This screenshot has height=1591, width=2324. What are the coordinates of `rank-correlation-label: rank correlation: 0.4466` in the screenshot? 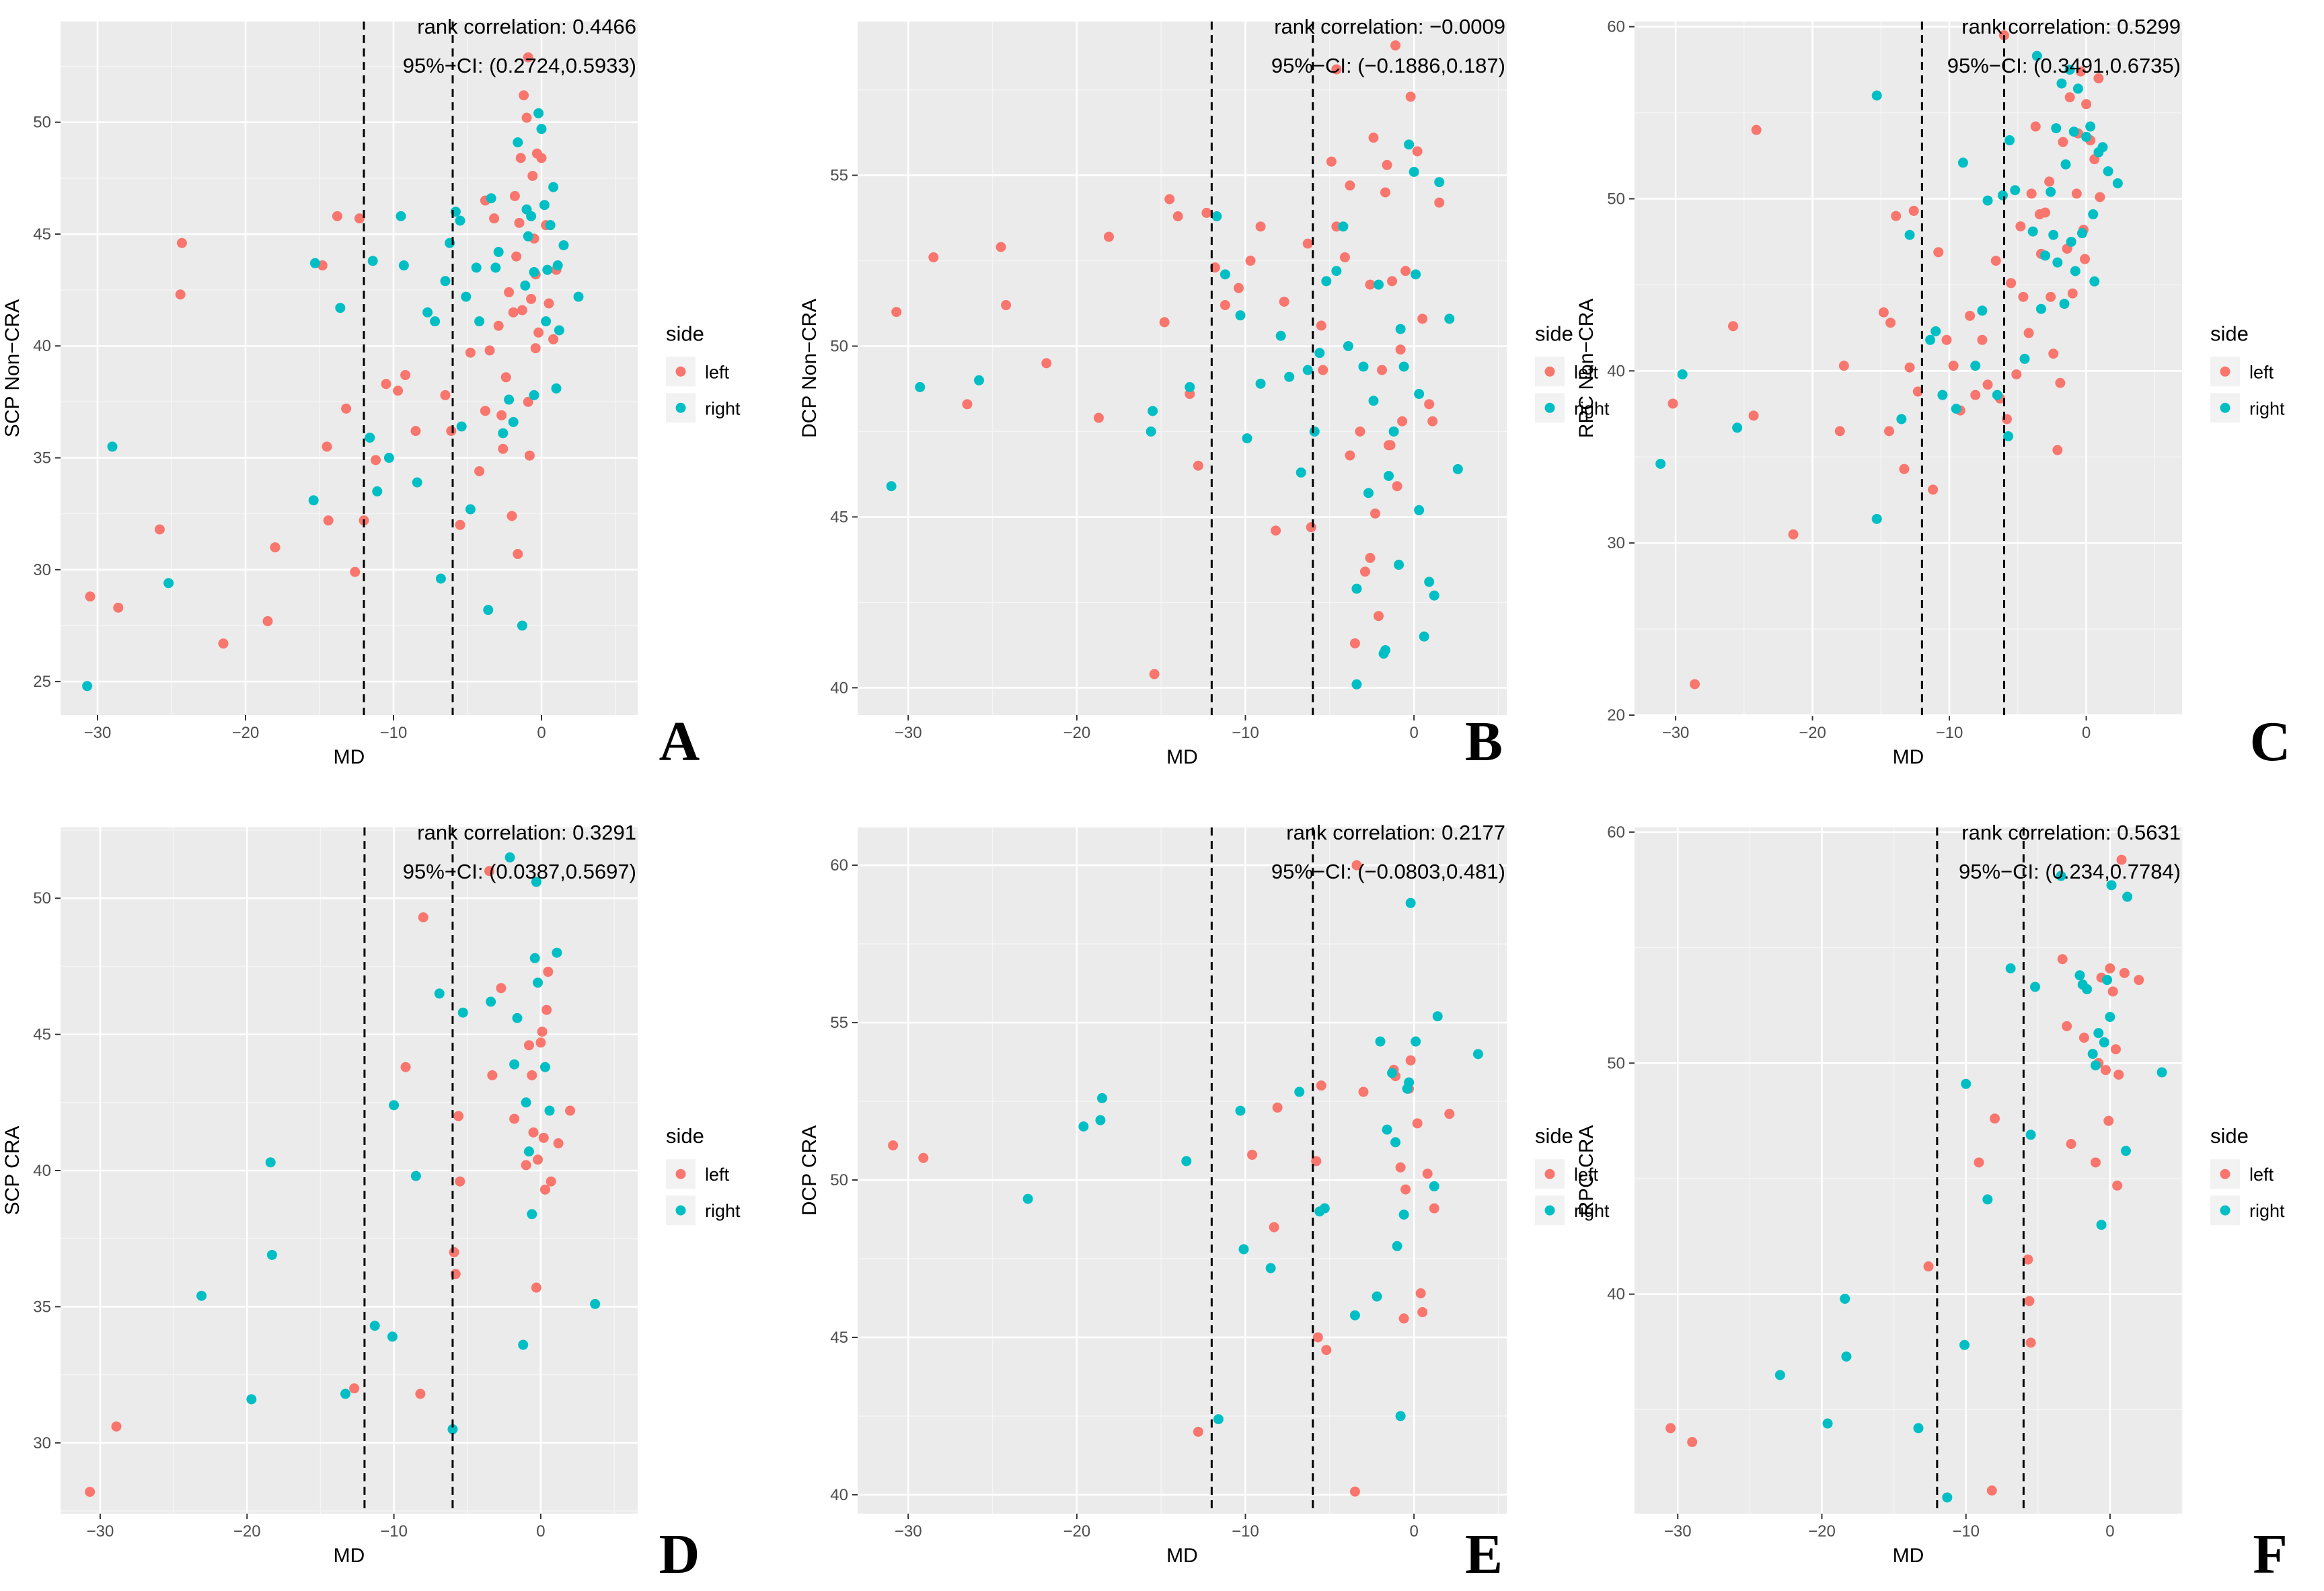 It's located at (526, 26).